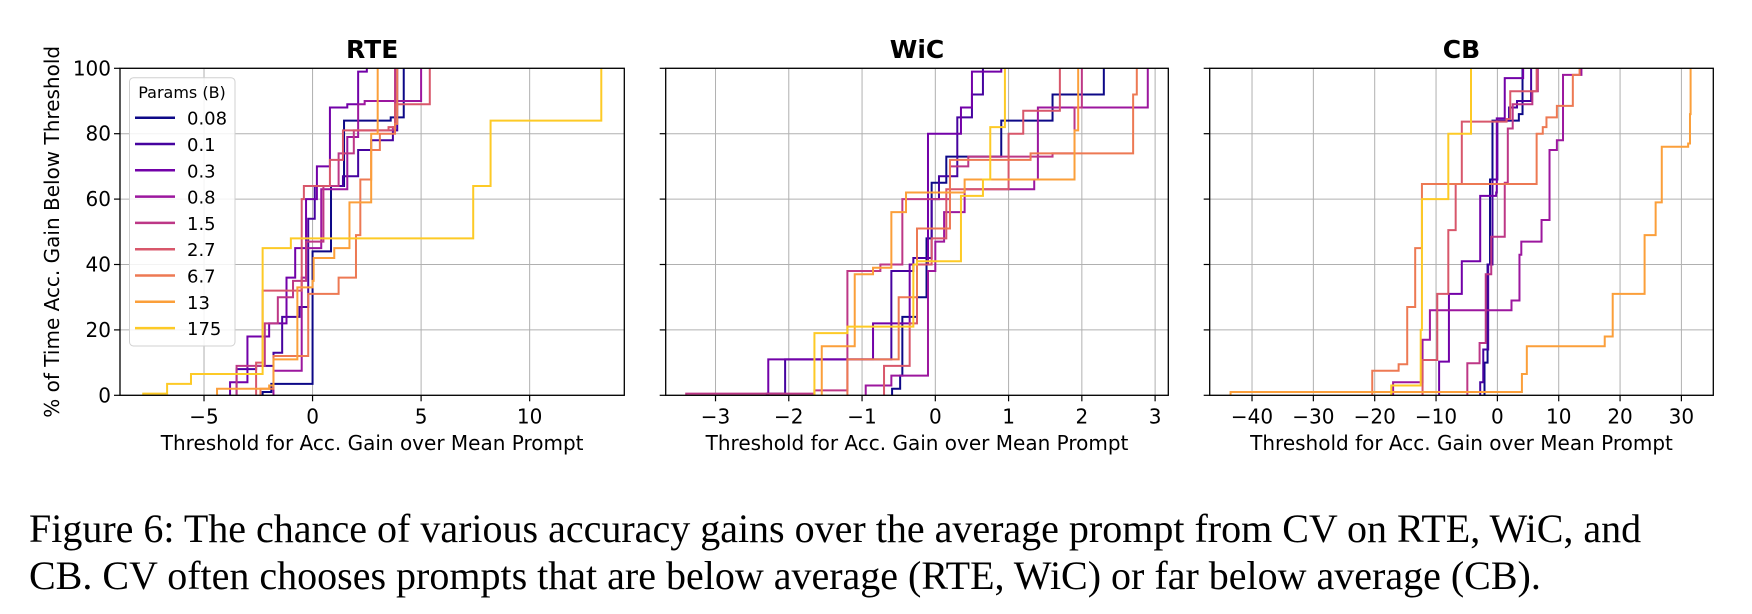 The image size is (1752, 614). I want to click on legend-title: Params (B), so click(182, 92).